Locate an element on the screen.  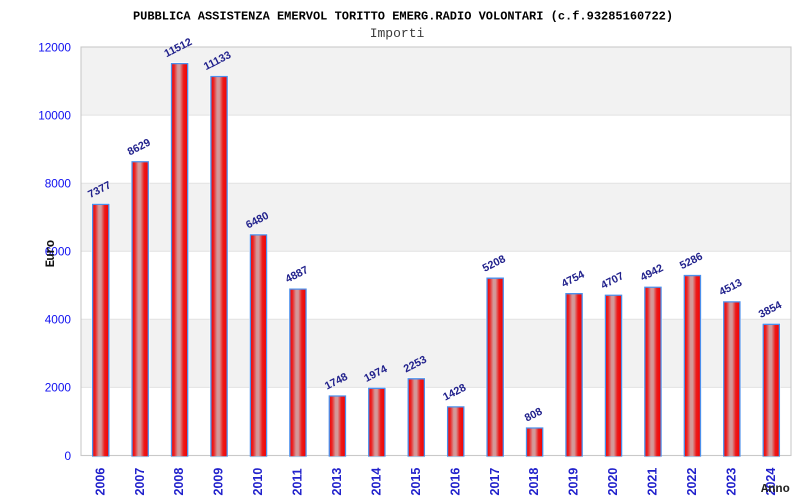
svg-text: 2021 is located at coordinates (653, 482).